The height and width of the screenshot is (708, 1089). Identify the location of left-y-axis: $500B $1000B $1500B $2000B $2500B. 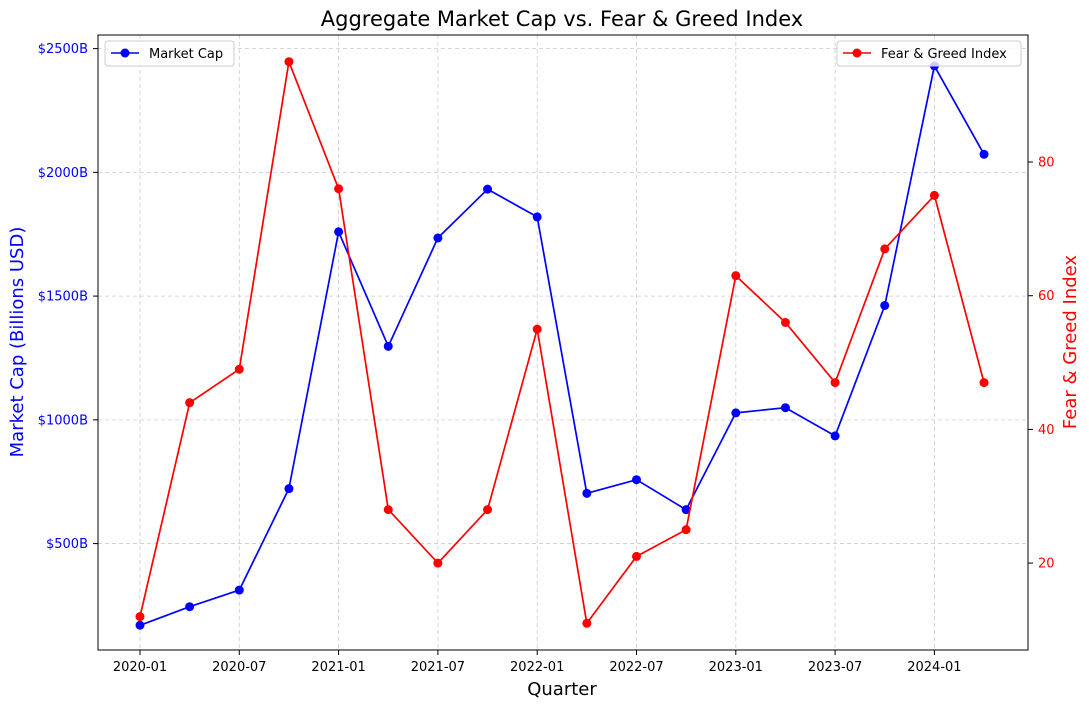
(68, 297).